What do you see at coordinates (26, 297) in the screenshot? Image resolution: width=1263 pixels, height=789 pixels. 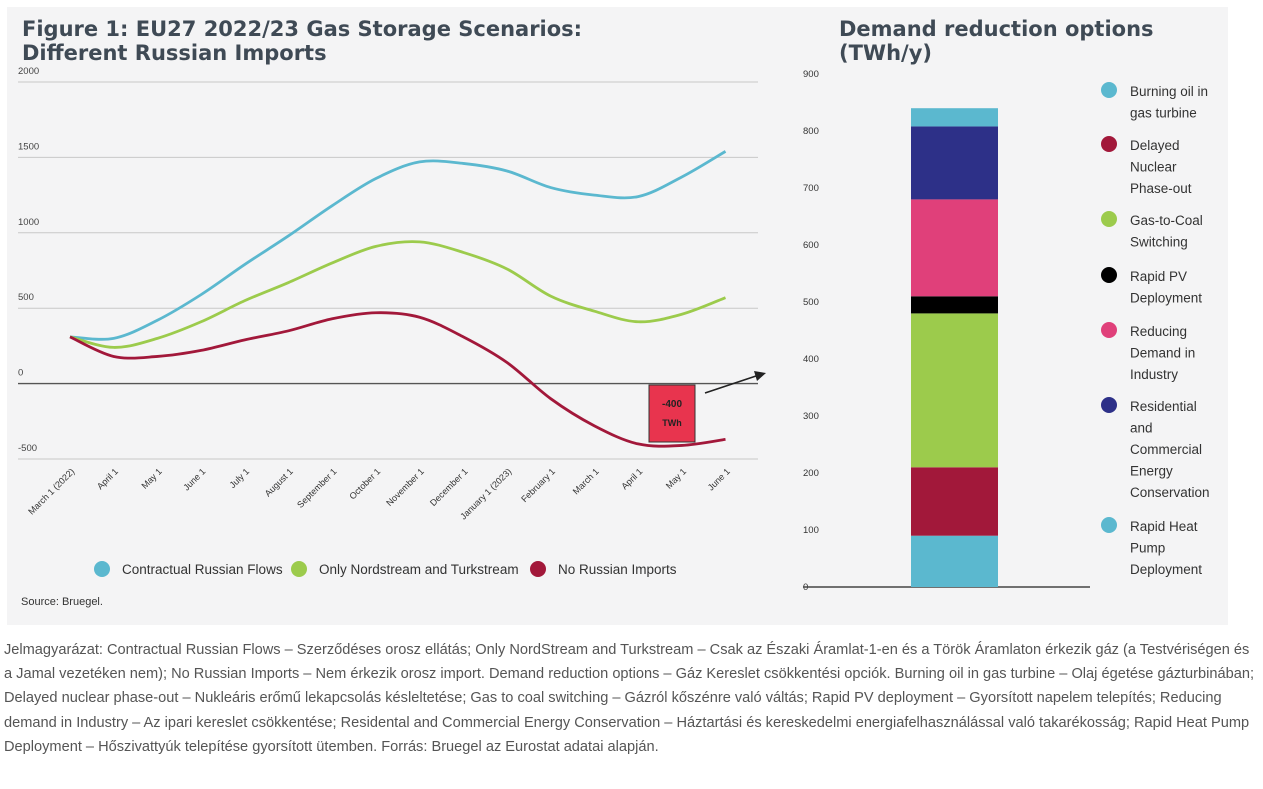 I see `y-tick-label-3: 500` at bounding box center [26, 297].